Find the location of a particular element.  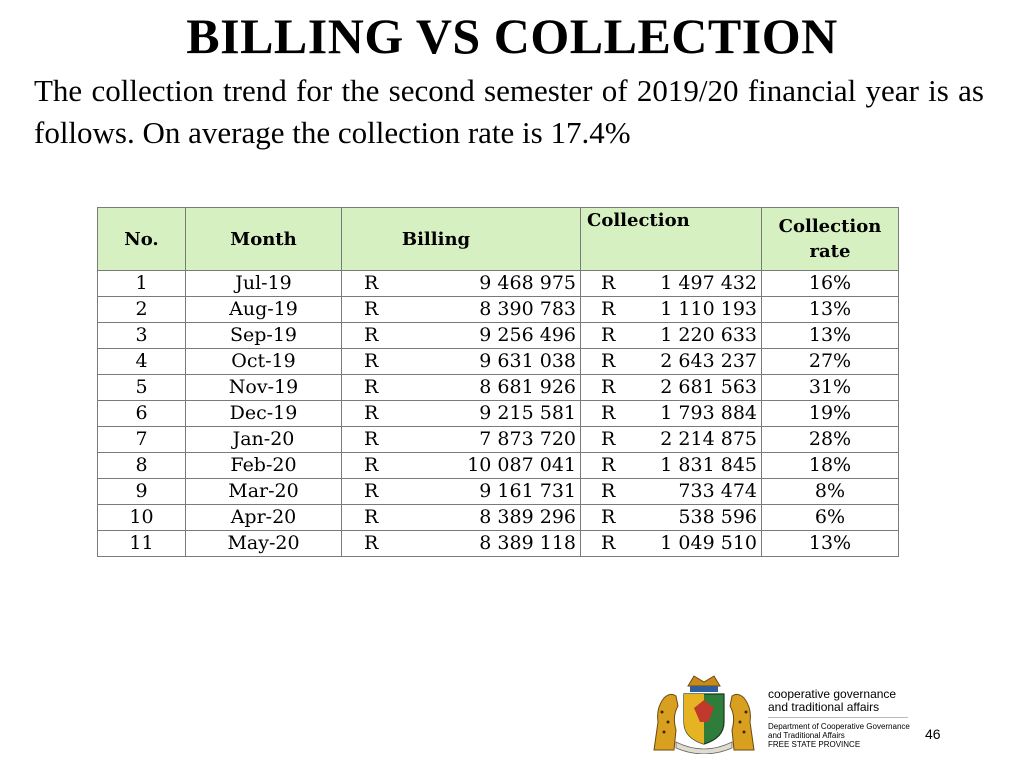

cell-month: Jan-20 is located at coordinates (263, 439).